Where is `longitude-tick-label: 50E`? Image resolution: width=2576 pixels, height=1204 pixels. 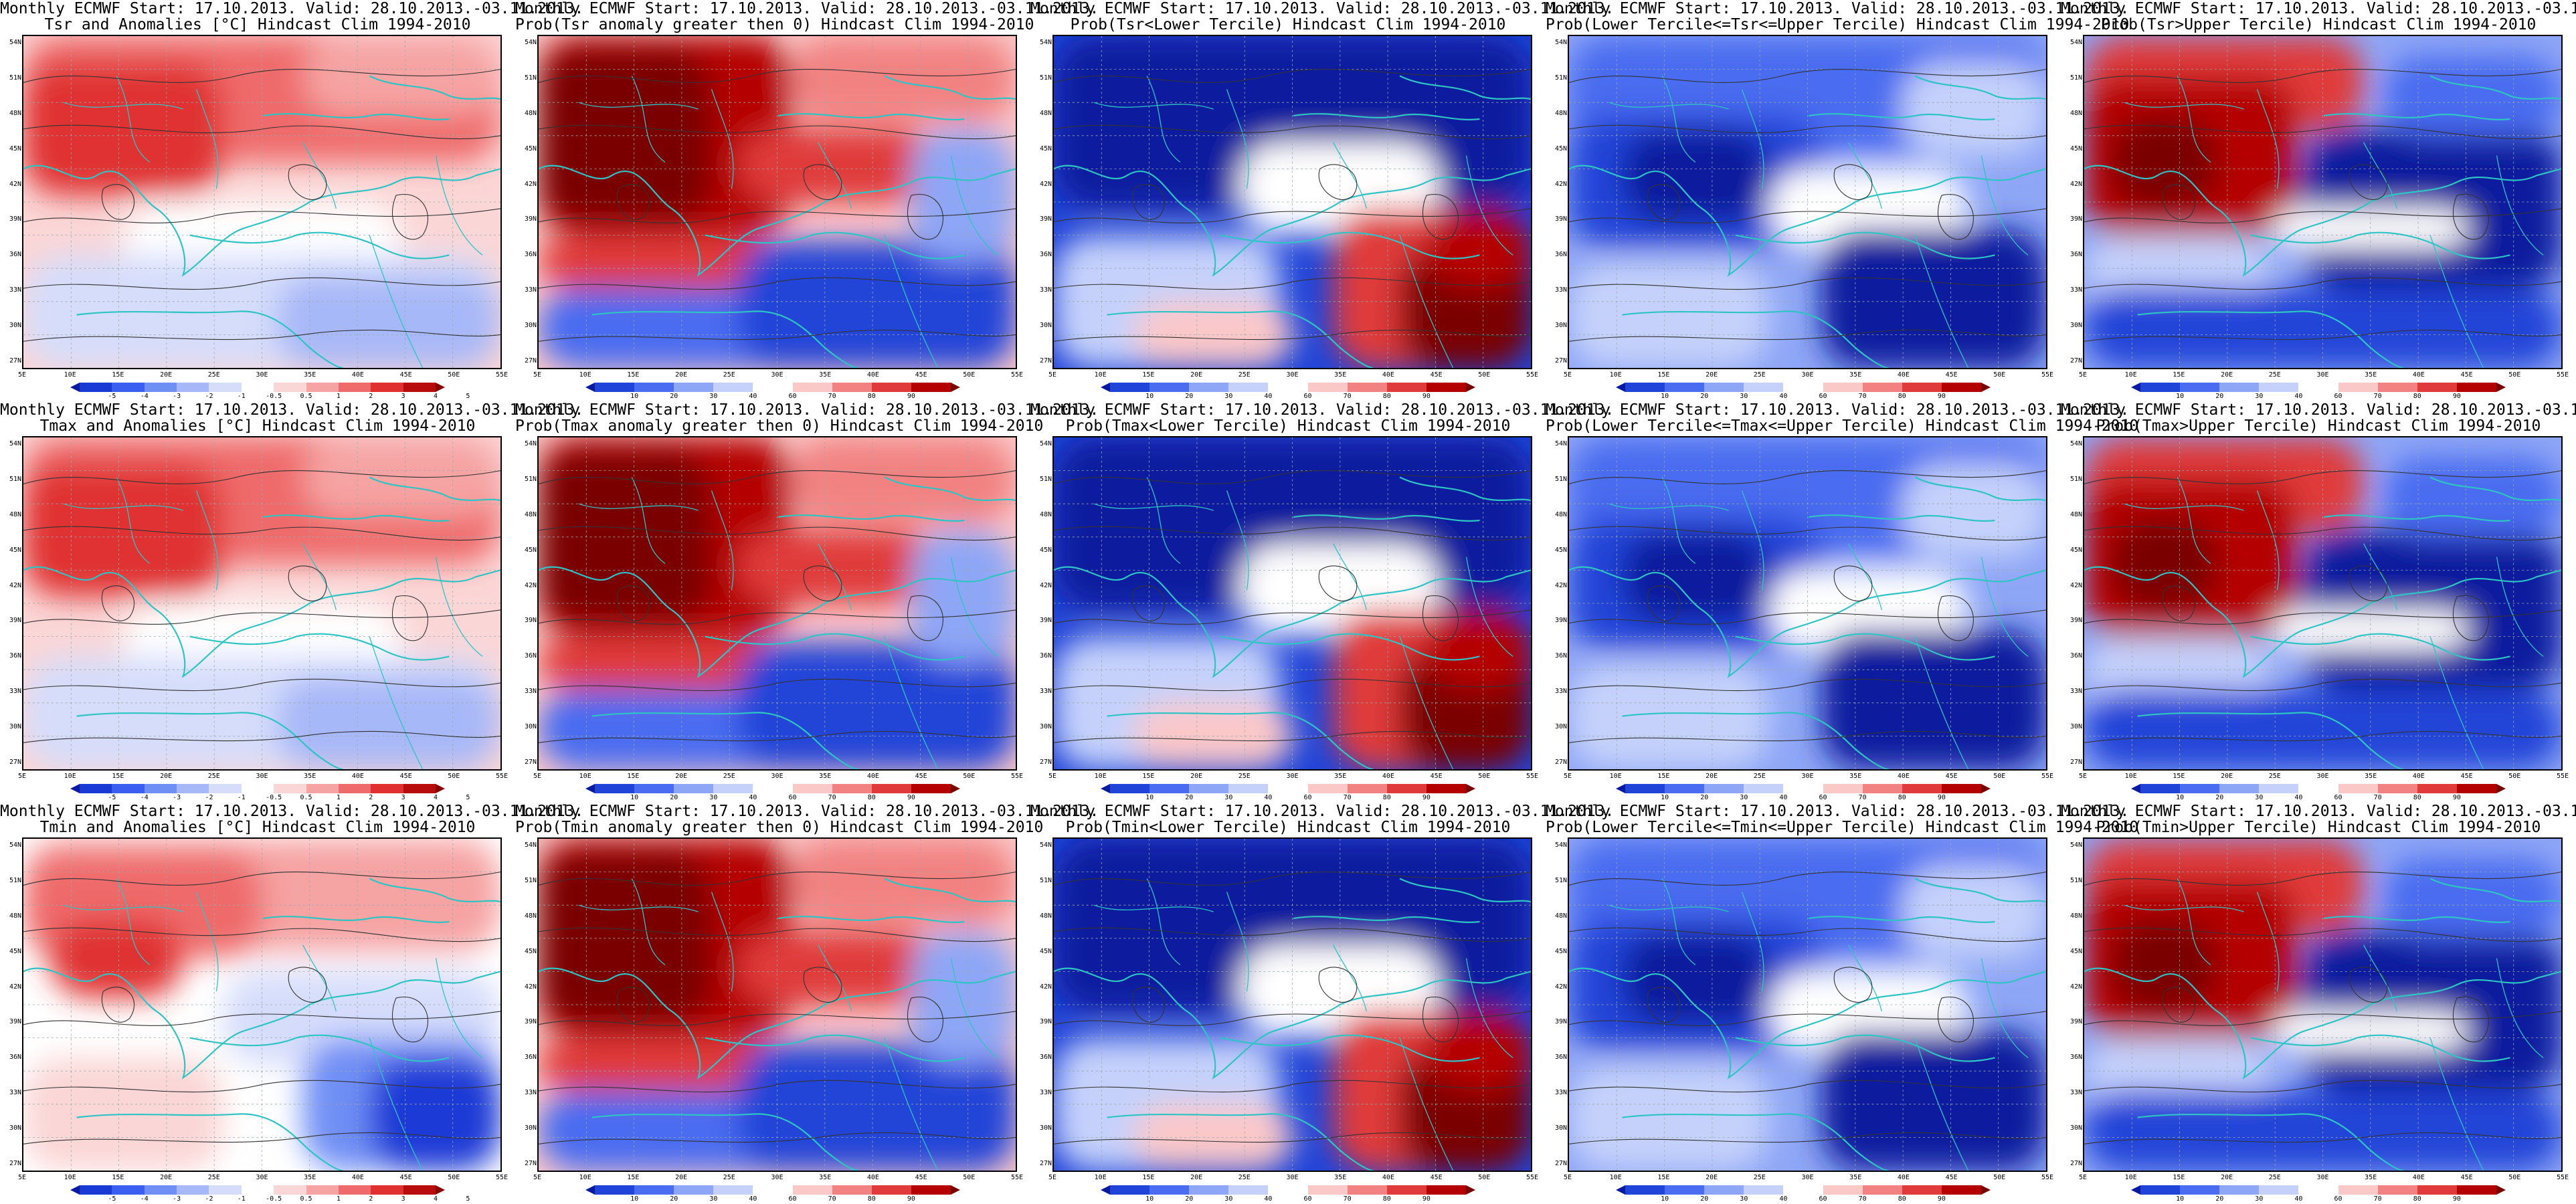
longitude-tick-label: 50E is located at coordinates (454, 1177).